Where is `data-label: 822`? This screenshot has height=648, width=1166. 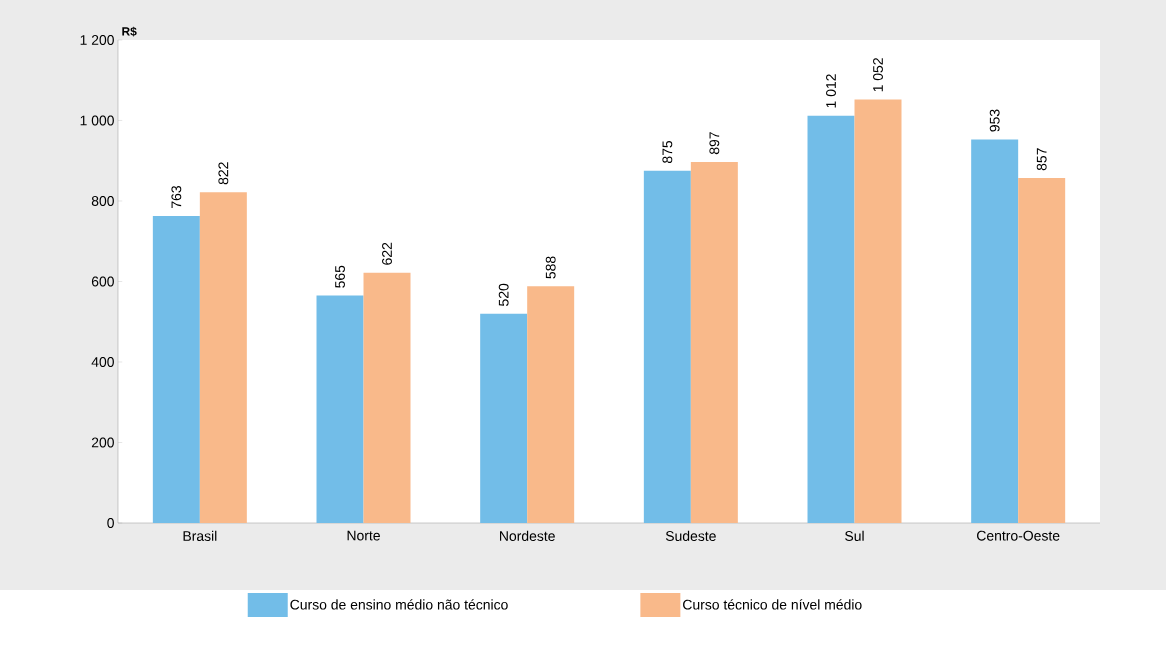
data-label: 822 is located at coordinates (223, 173).